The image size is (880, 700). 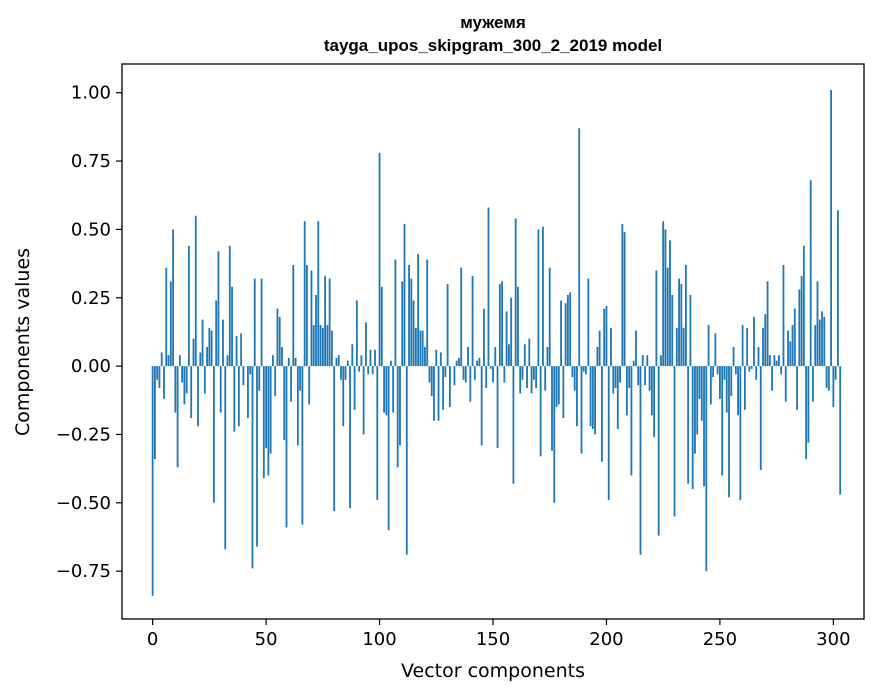 What do you see at coordinates (493, 22) in the screenshot?
I see `chart-title: мужемя` at bounding box center [493, 22].